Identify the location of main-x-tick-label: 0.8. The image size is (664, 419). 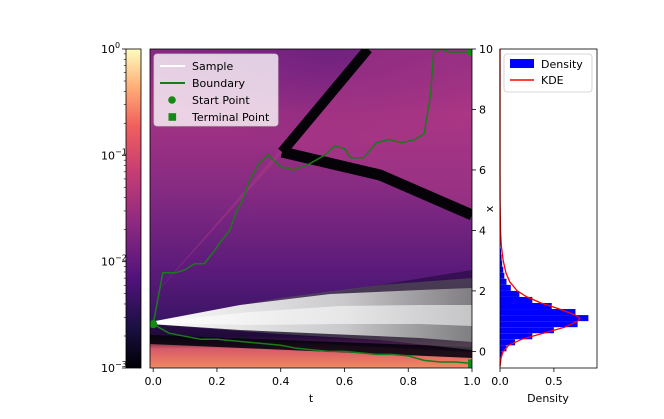
(408, 381).